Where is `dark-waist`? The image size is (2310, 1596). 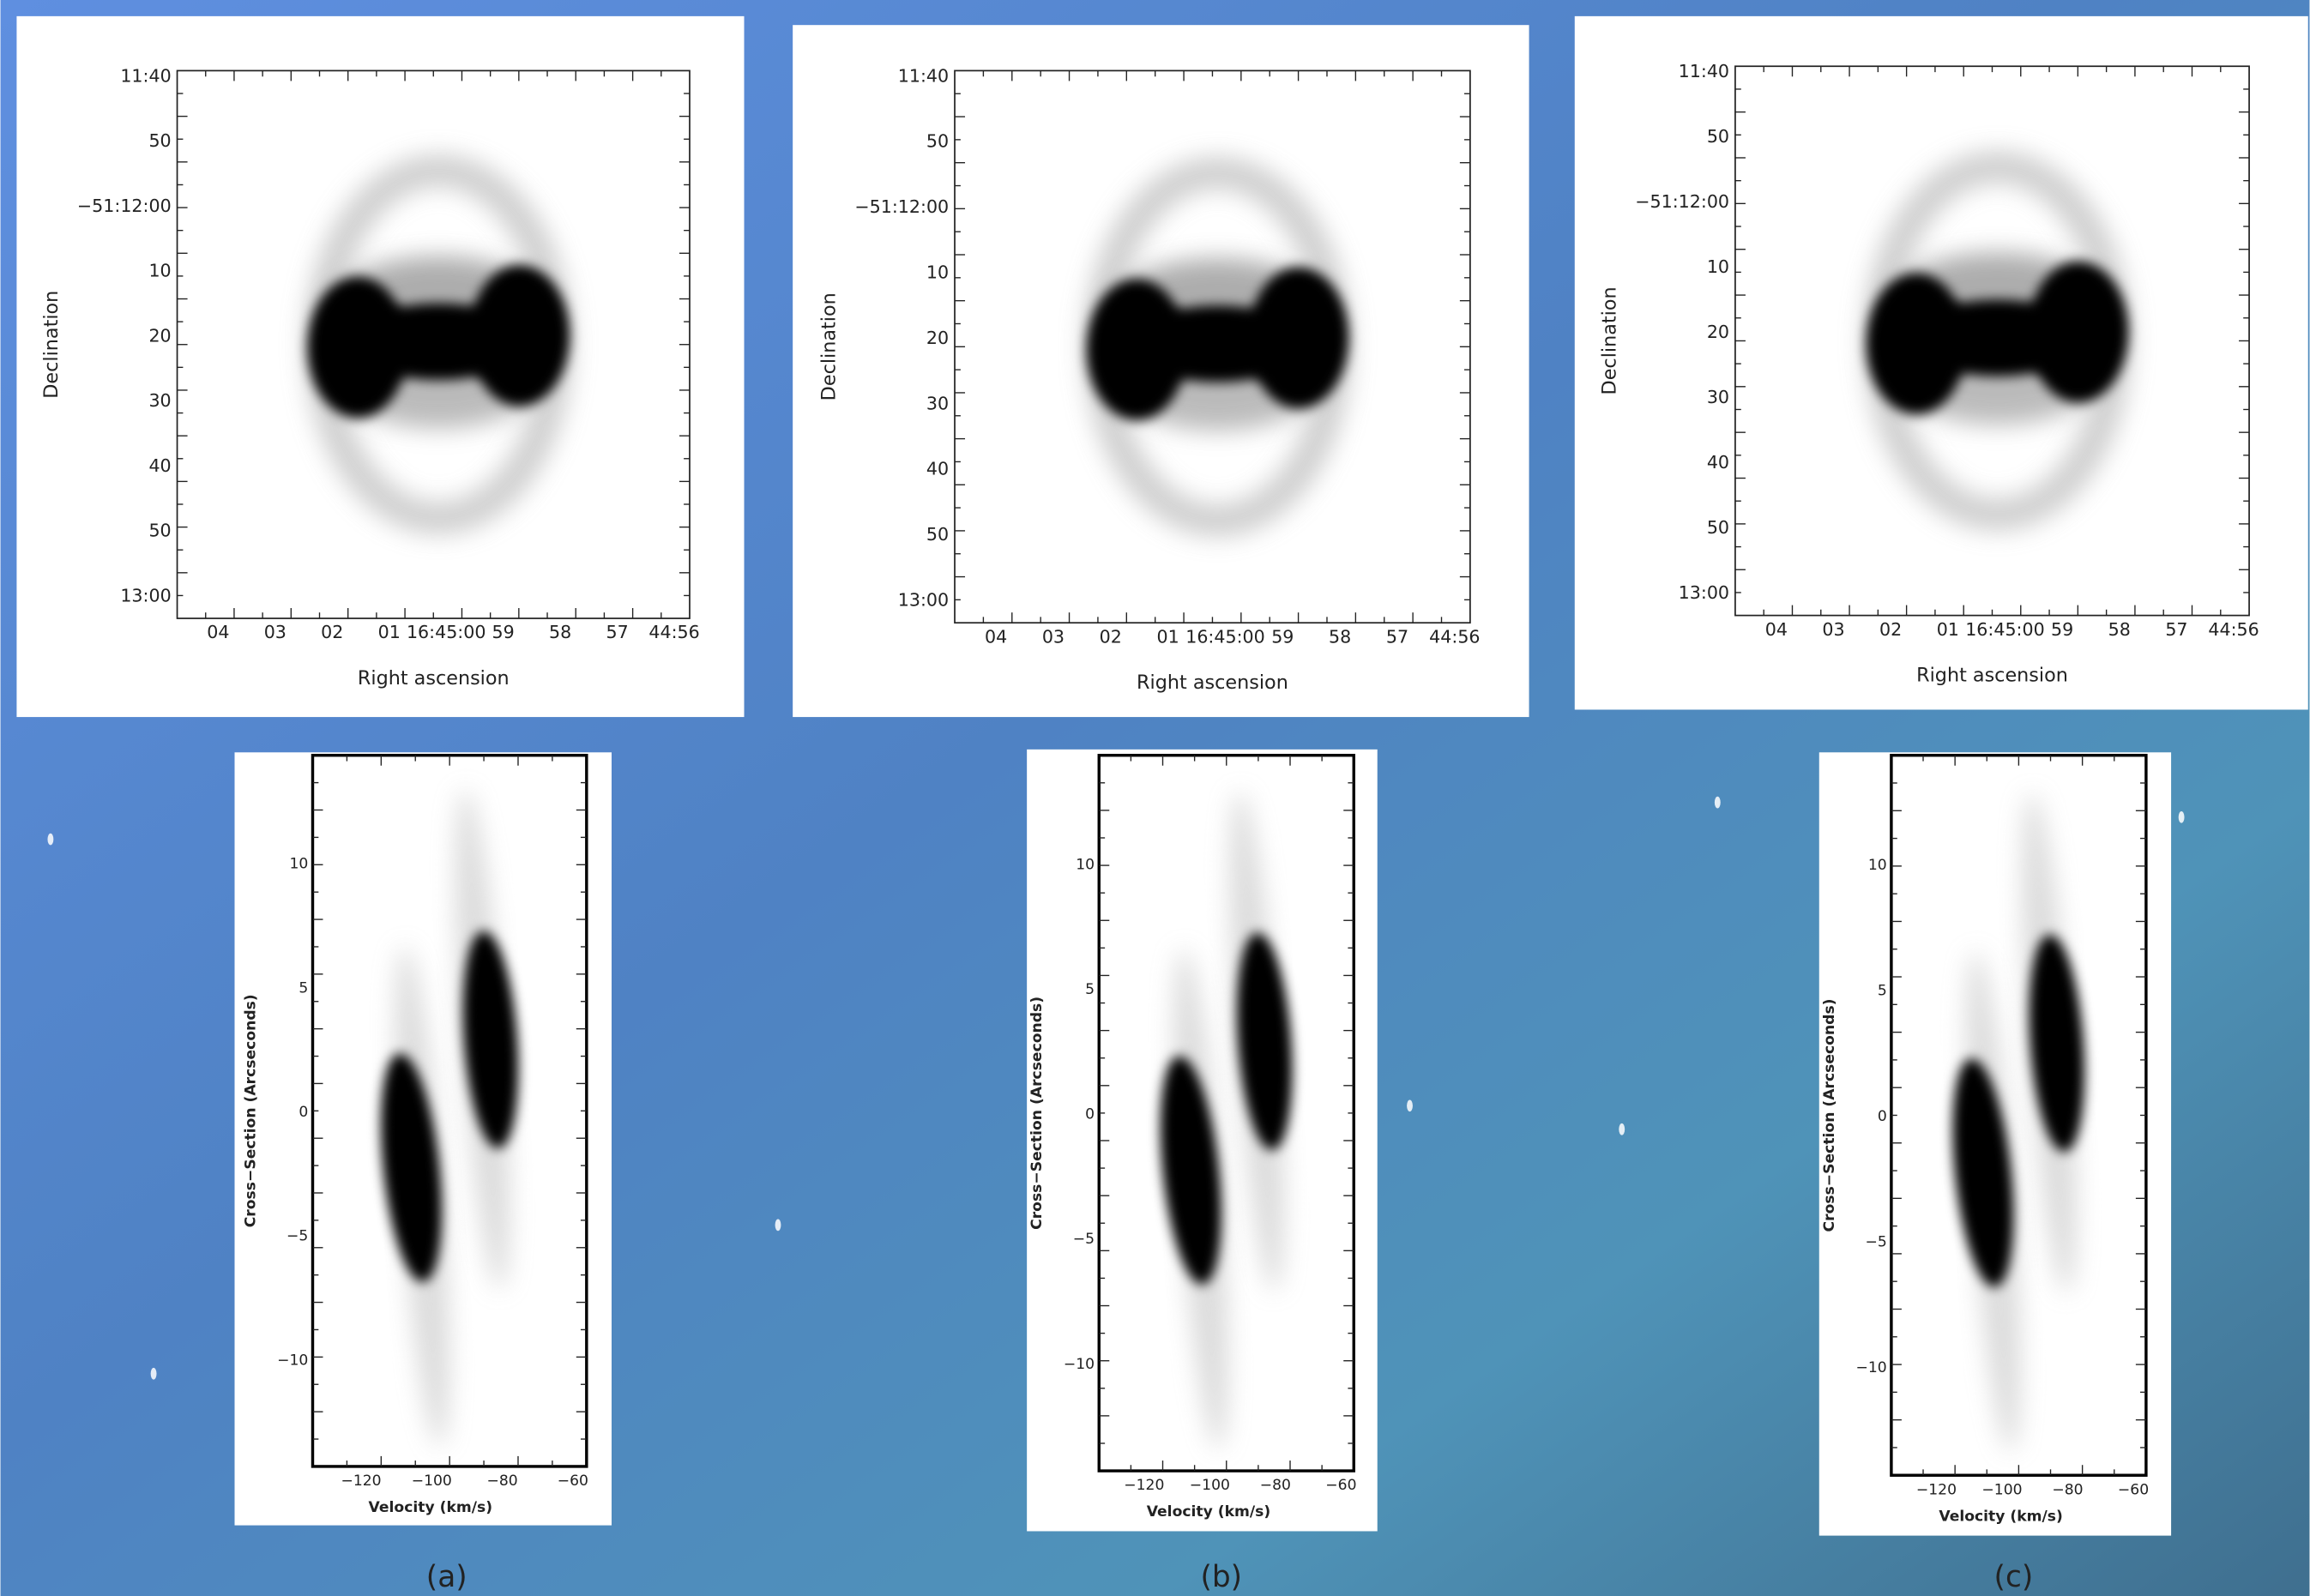 dark-waist is located at coordinates (1998, 337).